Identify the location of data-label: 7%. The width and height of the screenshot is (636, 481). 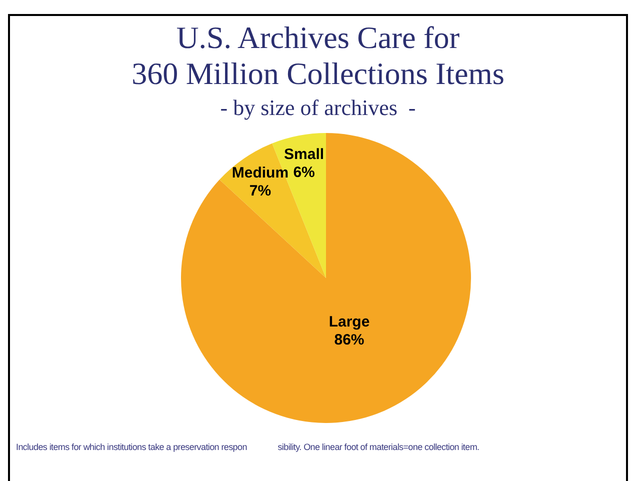
(260, 191).